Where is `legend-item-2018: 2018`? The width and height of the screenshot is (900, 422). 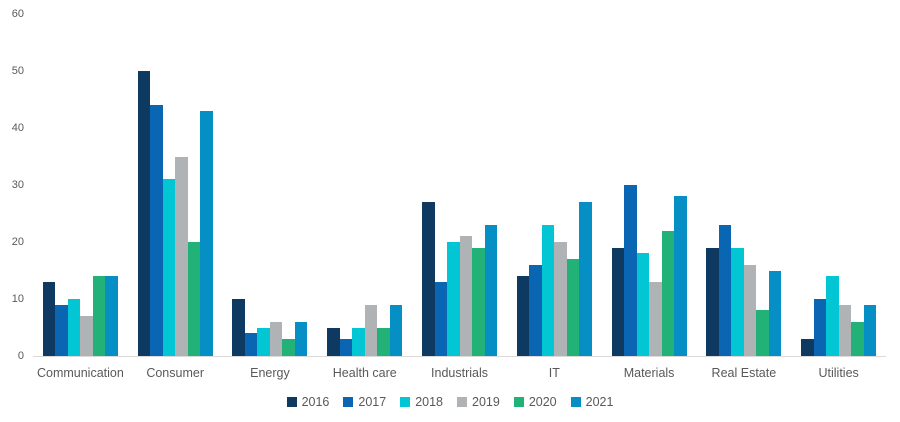 legend-item-2018: 2018 is located at coordinates (421, 402).